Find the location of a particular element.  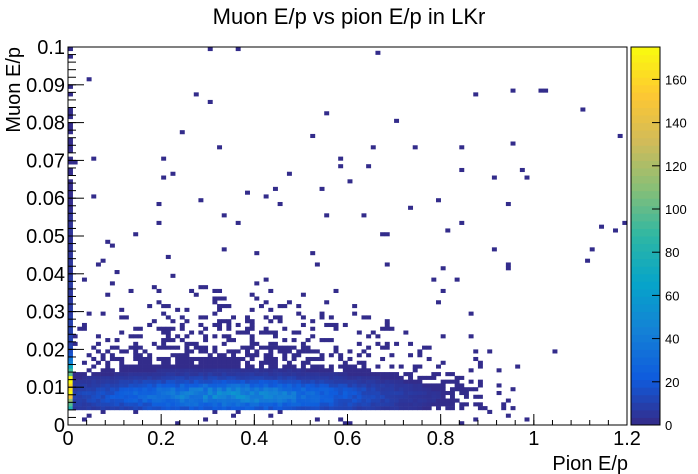

y-tick-label: 0.02 is located at coordinates (45, 350).